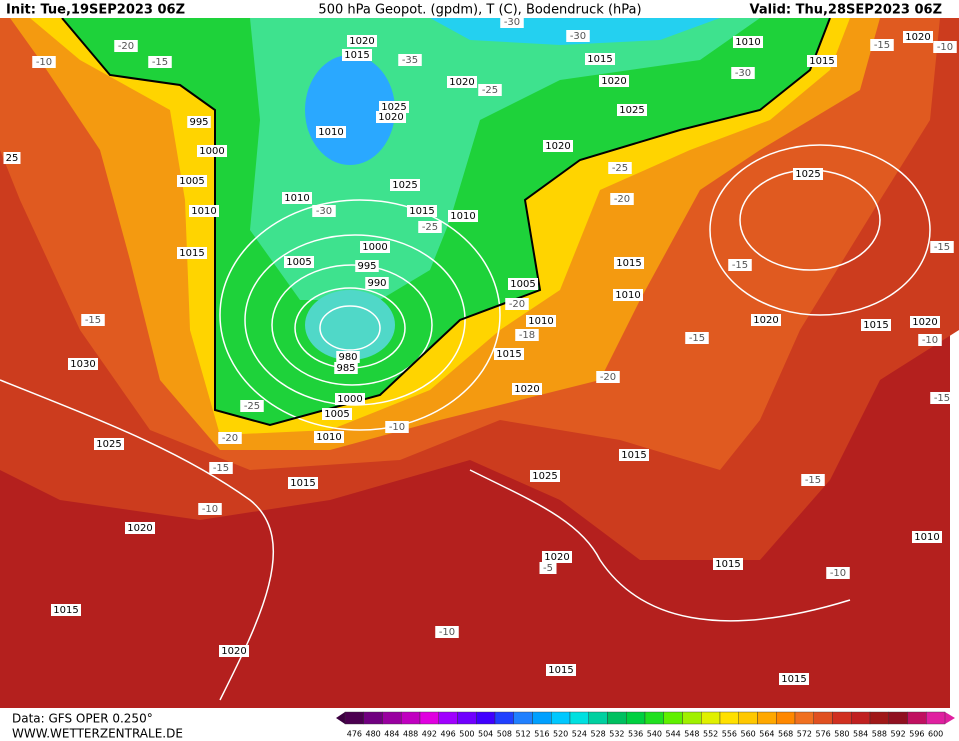 This screenshot has height=741, width=959. I want to click on colorbar-label: 504, so click(485, 734).